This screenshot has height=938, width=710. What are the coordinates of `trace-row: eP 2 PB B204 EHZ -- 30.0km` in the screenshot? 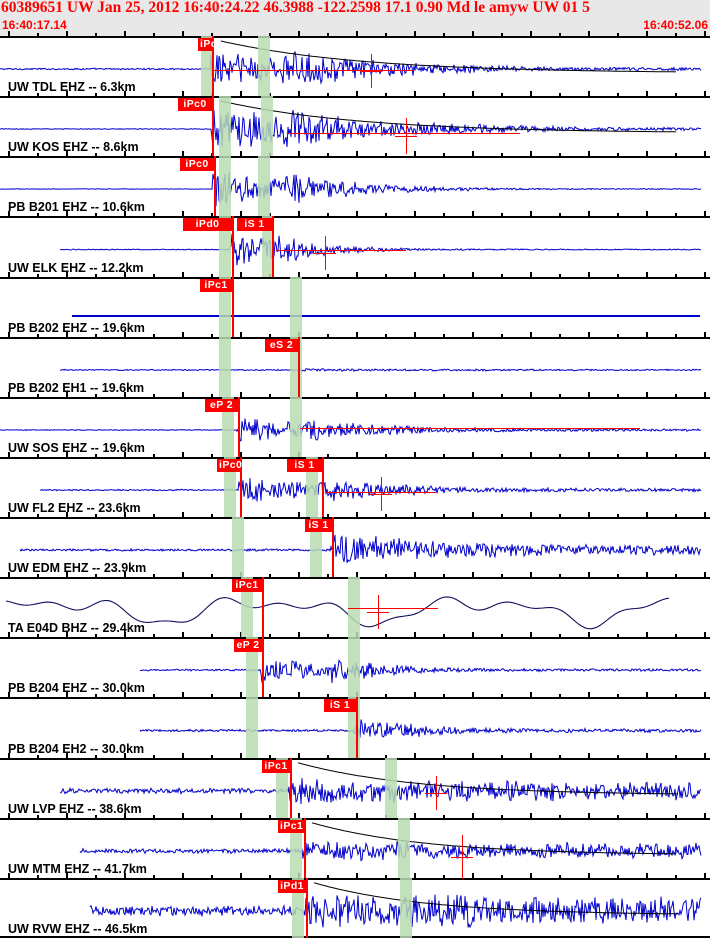 It's located at (355, 664).